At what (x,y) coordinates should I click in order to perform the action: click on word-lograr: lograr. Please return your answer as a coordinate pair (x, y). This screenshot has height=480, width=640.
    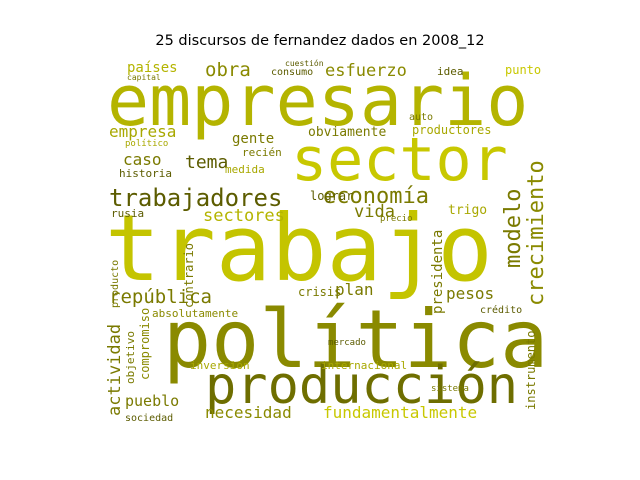
    Looking at the image, I should click on (332, 196).